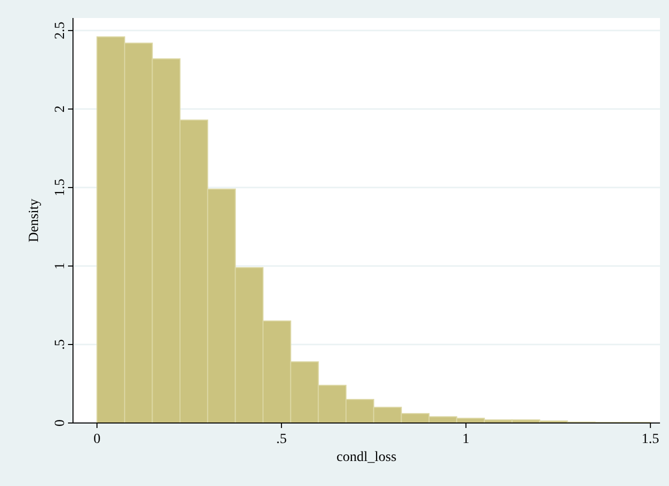 Image resolution: width=669 pixels, height=486 pixels. I want to click on x-tick-label: .5, so click(281, 439).